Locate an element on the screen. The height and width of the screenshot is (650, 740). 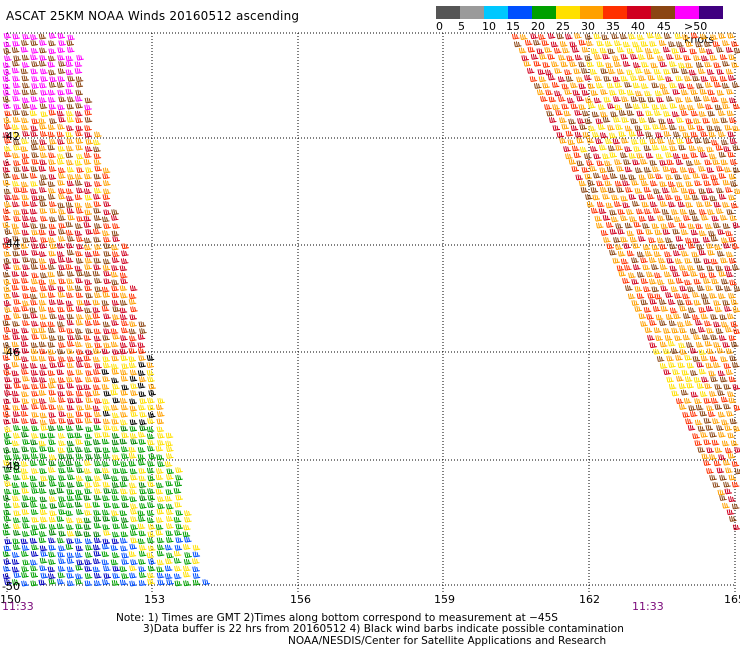
longitude-label: 150 is located at coordinates (10, 599).